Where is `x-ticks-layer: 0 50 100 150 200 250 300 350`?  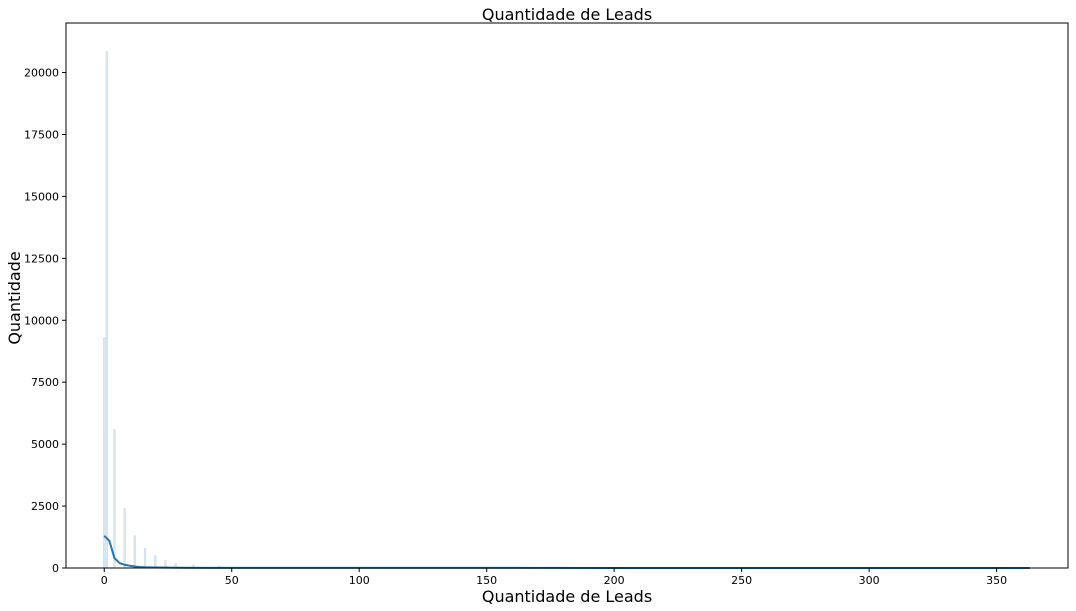 x-ticks-layer: 0 50 100 150 200 250 300 350 is located at coordinates (554, 577).